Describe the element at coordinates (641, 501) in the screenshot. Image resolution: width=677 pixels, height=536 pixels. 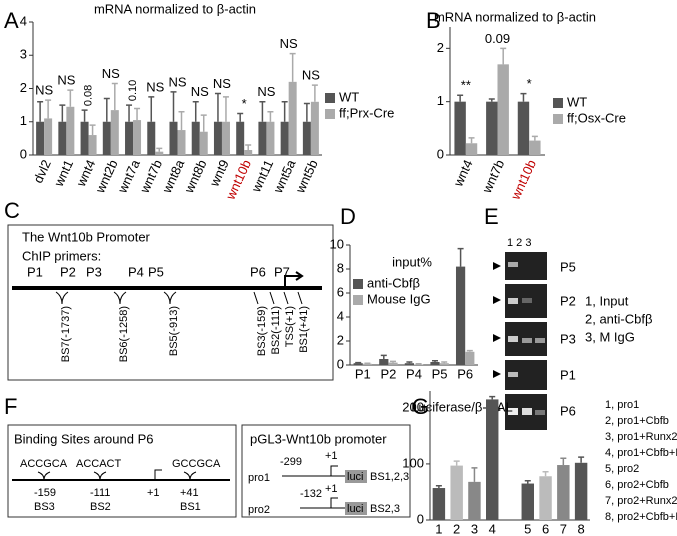
I see `note: 7, pro2+Runx2` at that location.